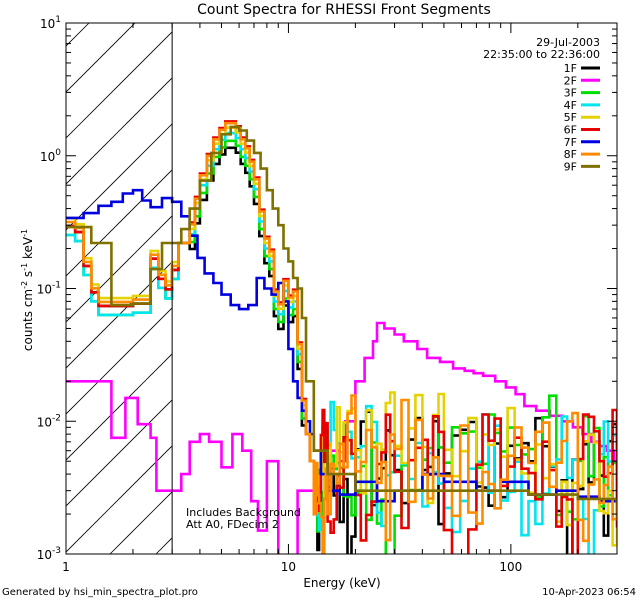  I want to click on observation-date: 29-Jul-2003, so click(568, 42).